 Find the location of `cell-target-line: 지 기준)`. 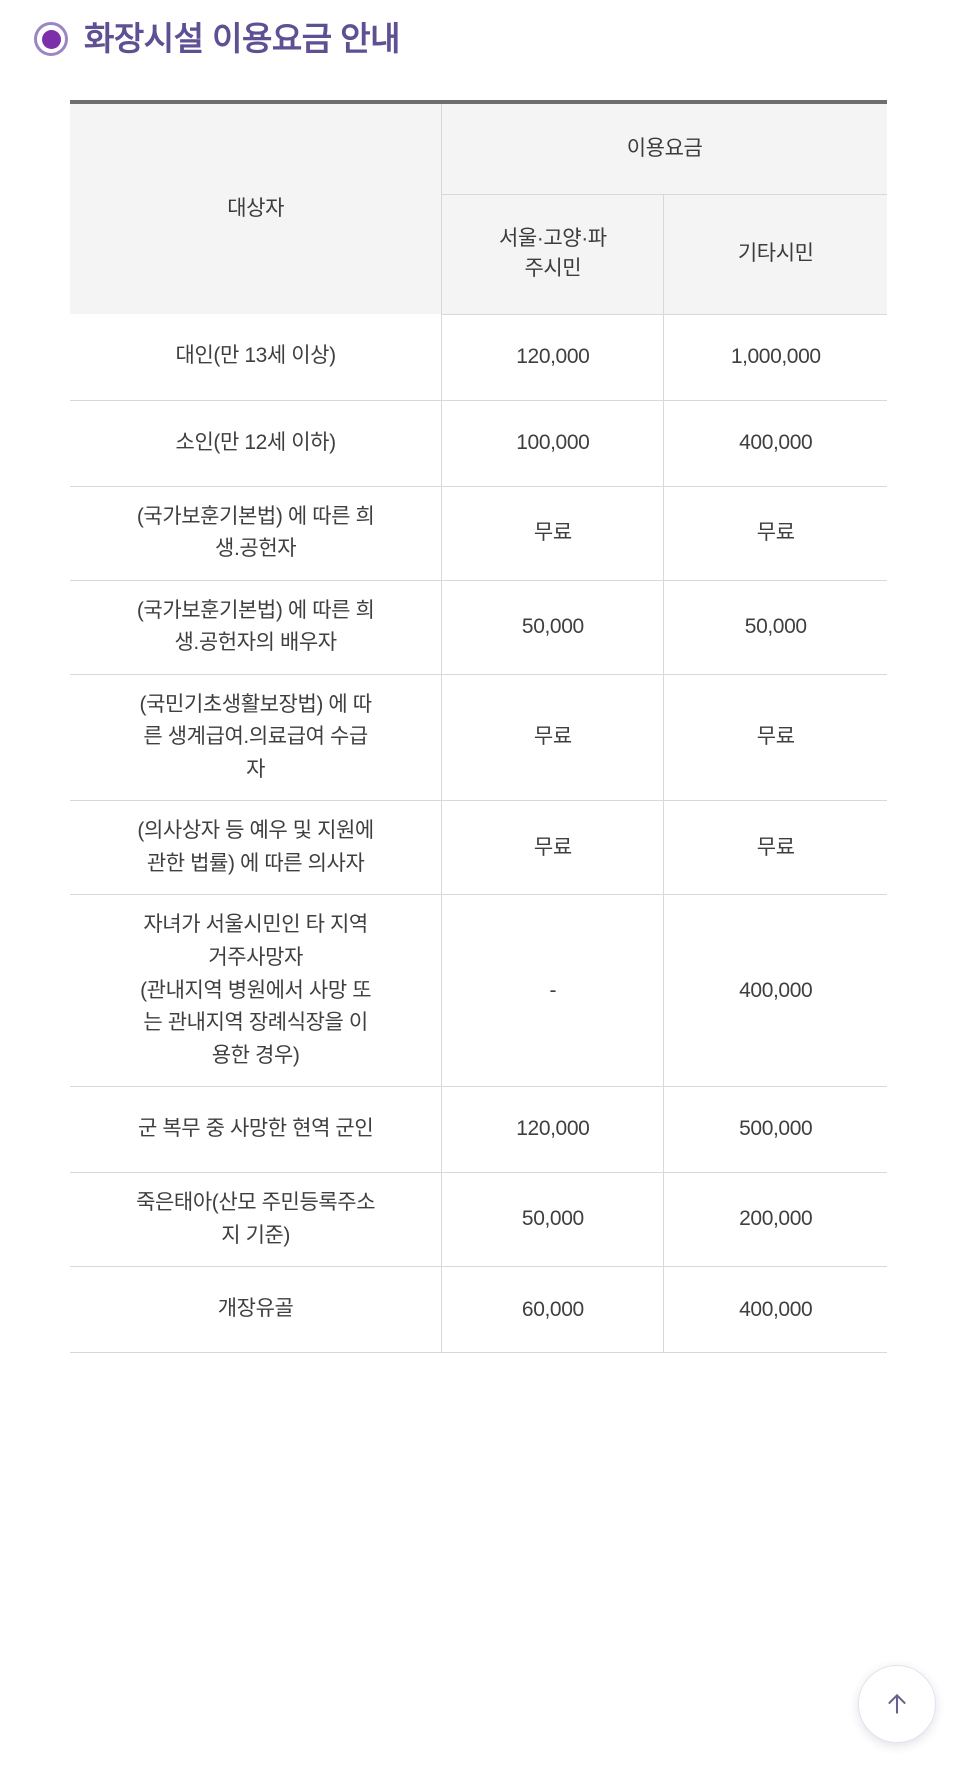

cell-target-line: 지 기준) is located at coordinates (256, 1235).